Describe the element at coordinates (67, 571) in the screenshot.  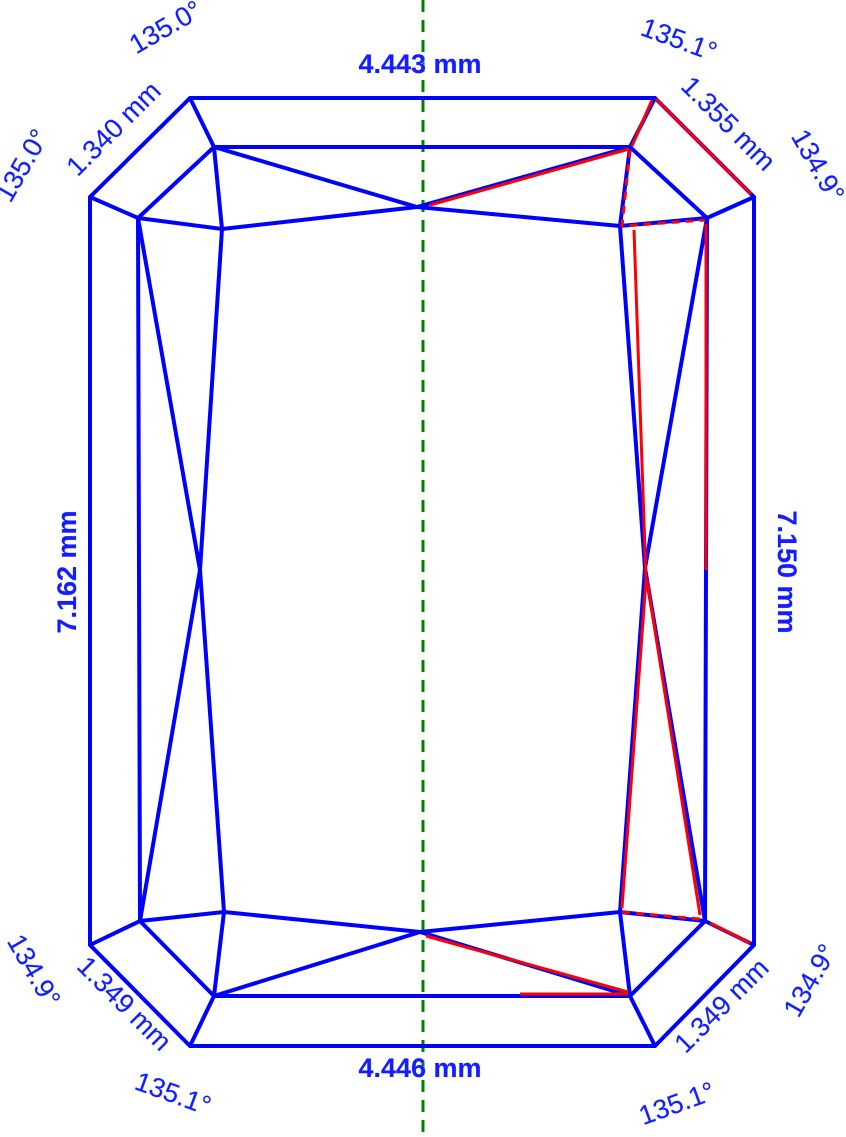
I see `left-length-label: 7.162 mm` at that location.